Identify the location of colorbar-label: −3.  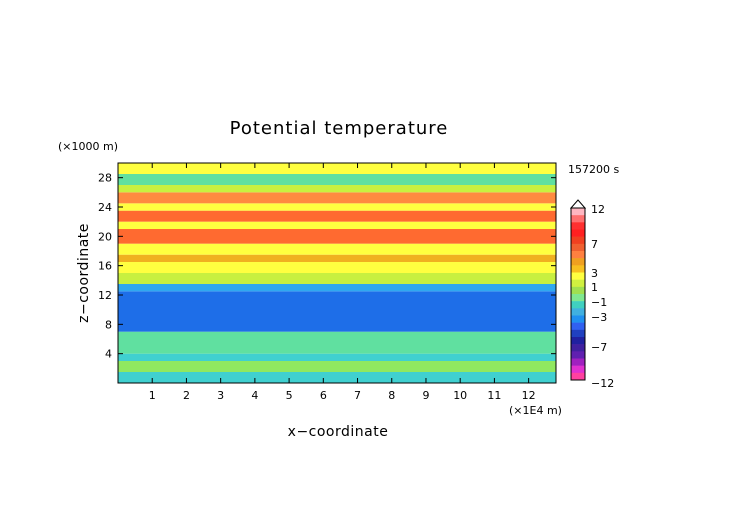
(599, 317).